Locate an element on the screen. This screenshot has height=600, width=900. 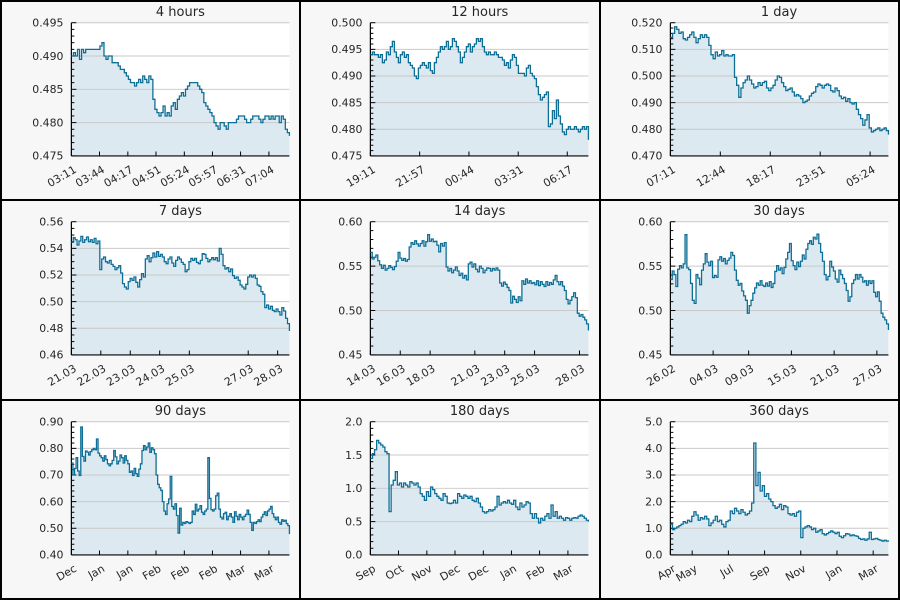
y-tick-label: 2.0 is located at coordinates (353, 421).